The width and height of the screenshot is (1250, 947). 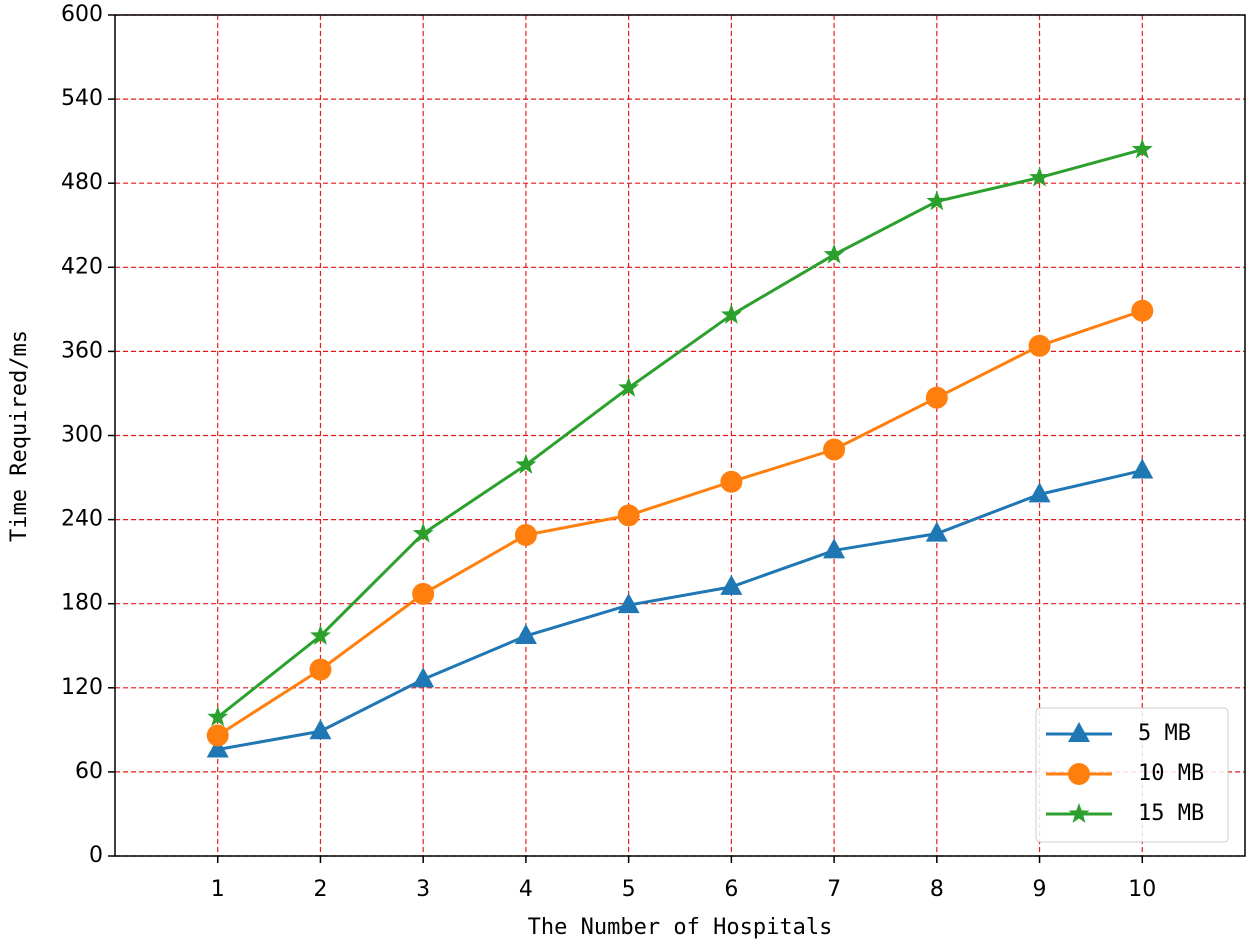 I want to click on legend-label: 10 MB, so click(x=1171, y=773).